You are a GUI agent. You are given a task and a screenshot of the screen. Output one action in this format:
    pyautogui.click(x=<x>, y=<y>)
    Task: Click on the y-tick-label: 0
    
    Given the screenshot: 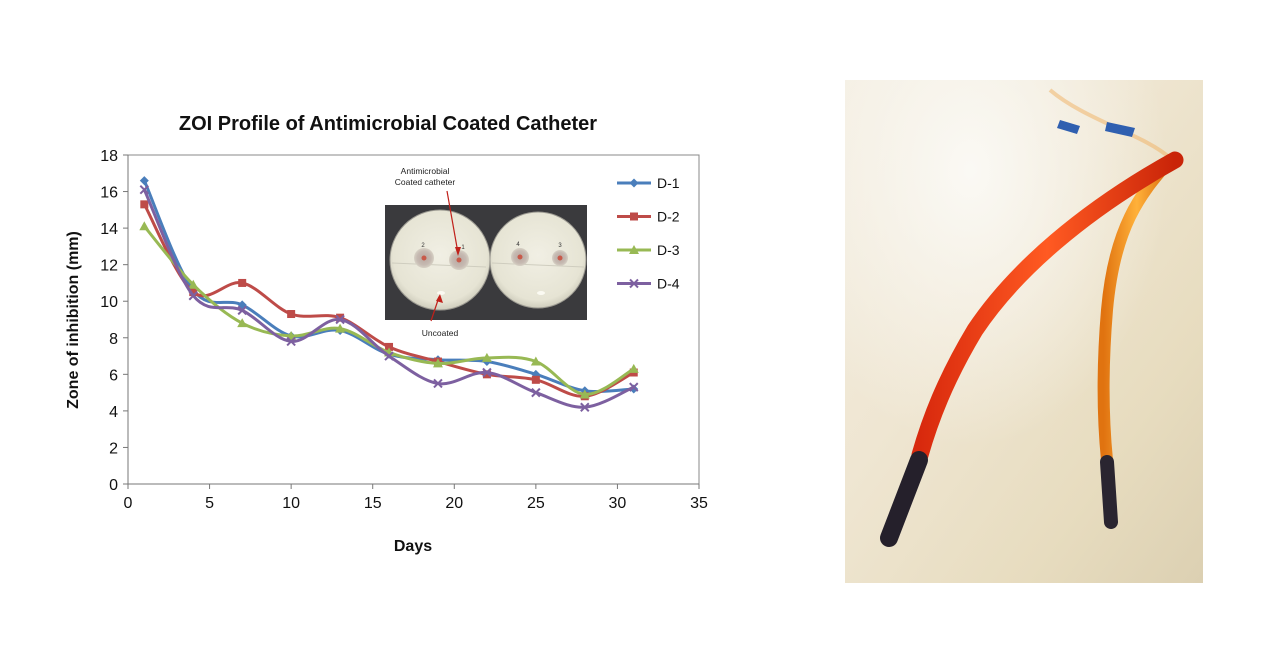 What is the action you would take?
    pyautogui.click(x=113, y=485)
    